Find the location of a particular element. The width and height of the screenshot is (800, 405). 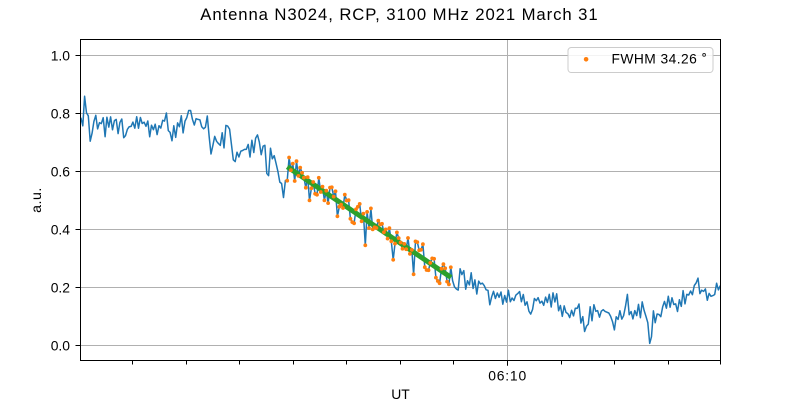

svg-text: 0.4 is located at coordinates (61, 229).